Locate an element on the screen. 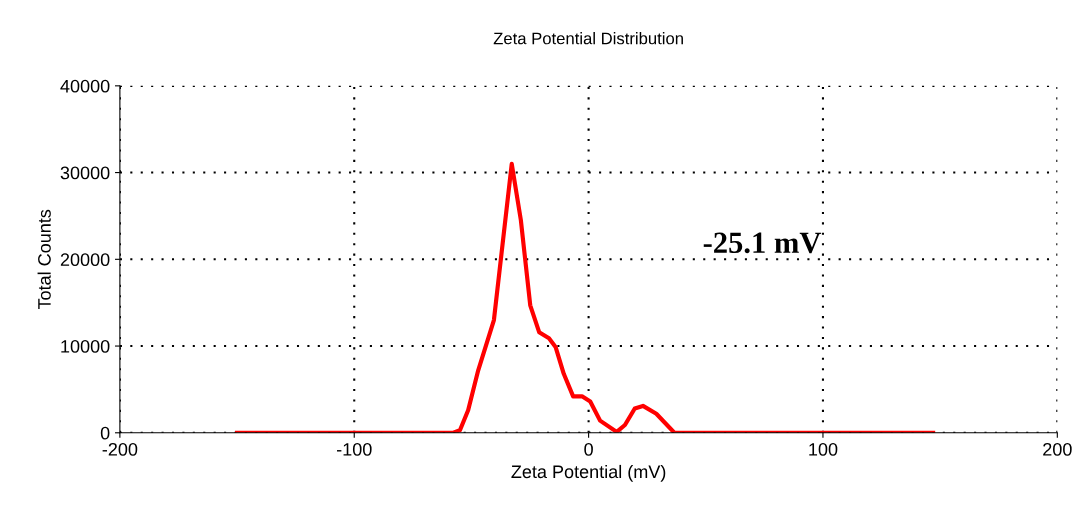 The width and height of the screenshot is (1080, 514). x-tick-label: -200 is located at coordinates (120, 449).